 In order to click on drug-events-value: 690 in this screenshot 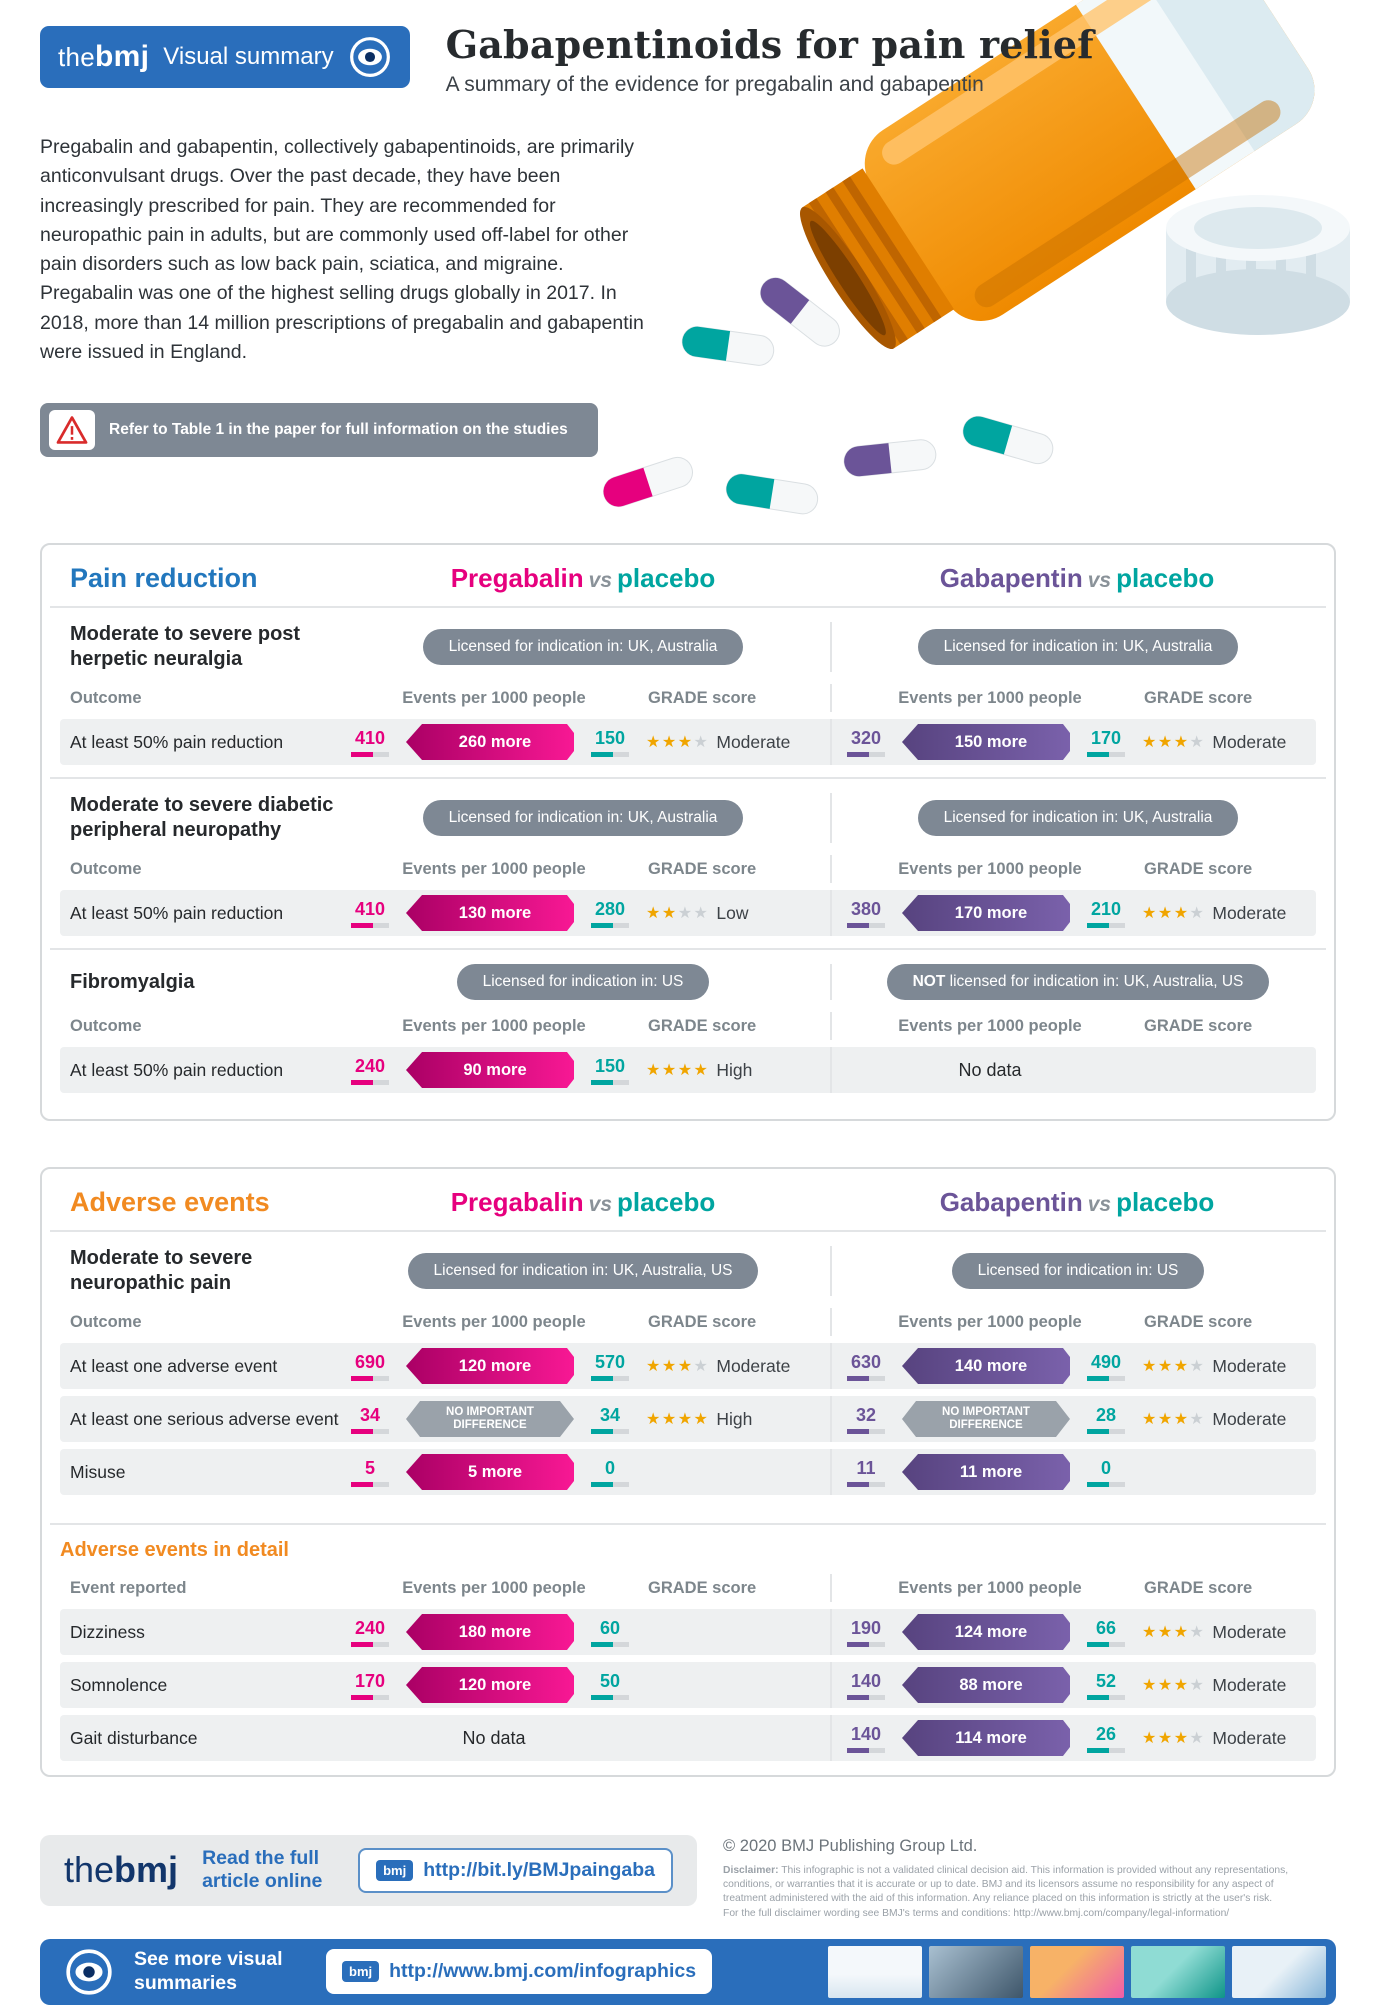, I will do `click(370, 1366)`.